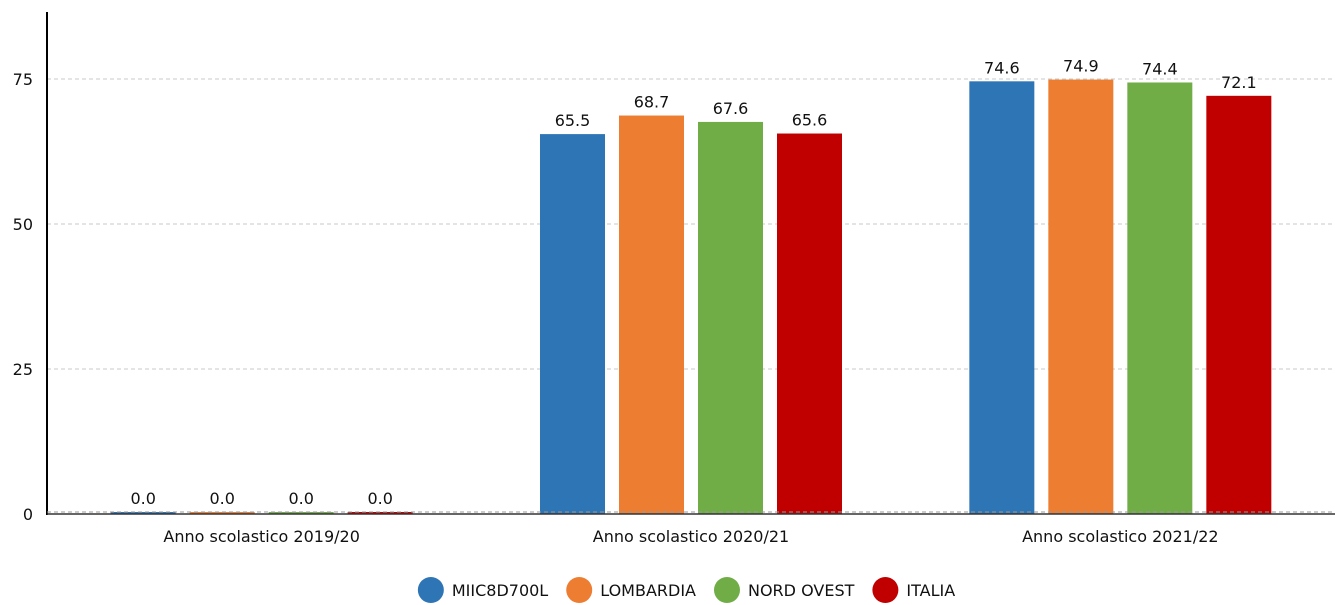 The image size is (1335, 605). I want to click on legend-item: ITALIA, so click(913, 590).